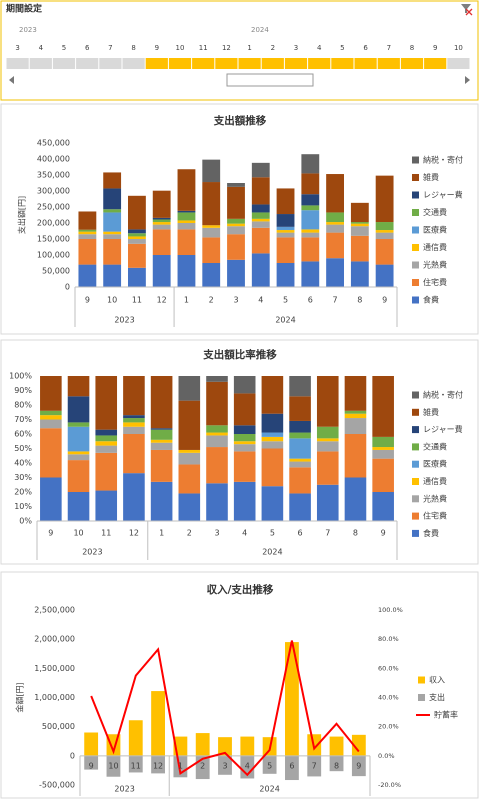 This screenshot has height=803, width=480. I want to click on scrollbar, so click(239, 80).